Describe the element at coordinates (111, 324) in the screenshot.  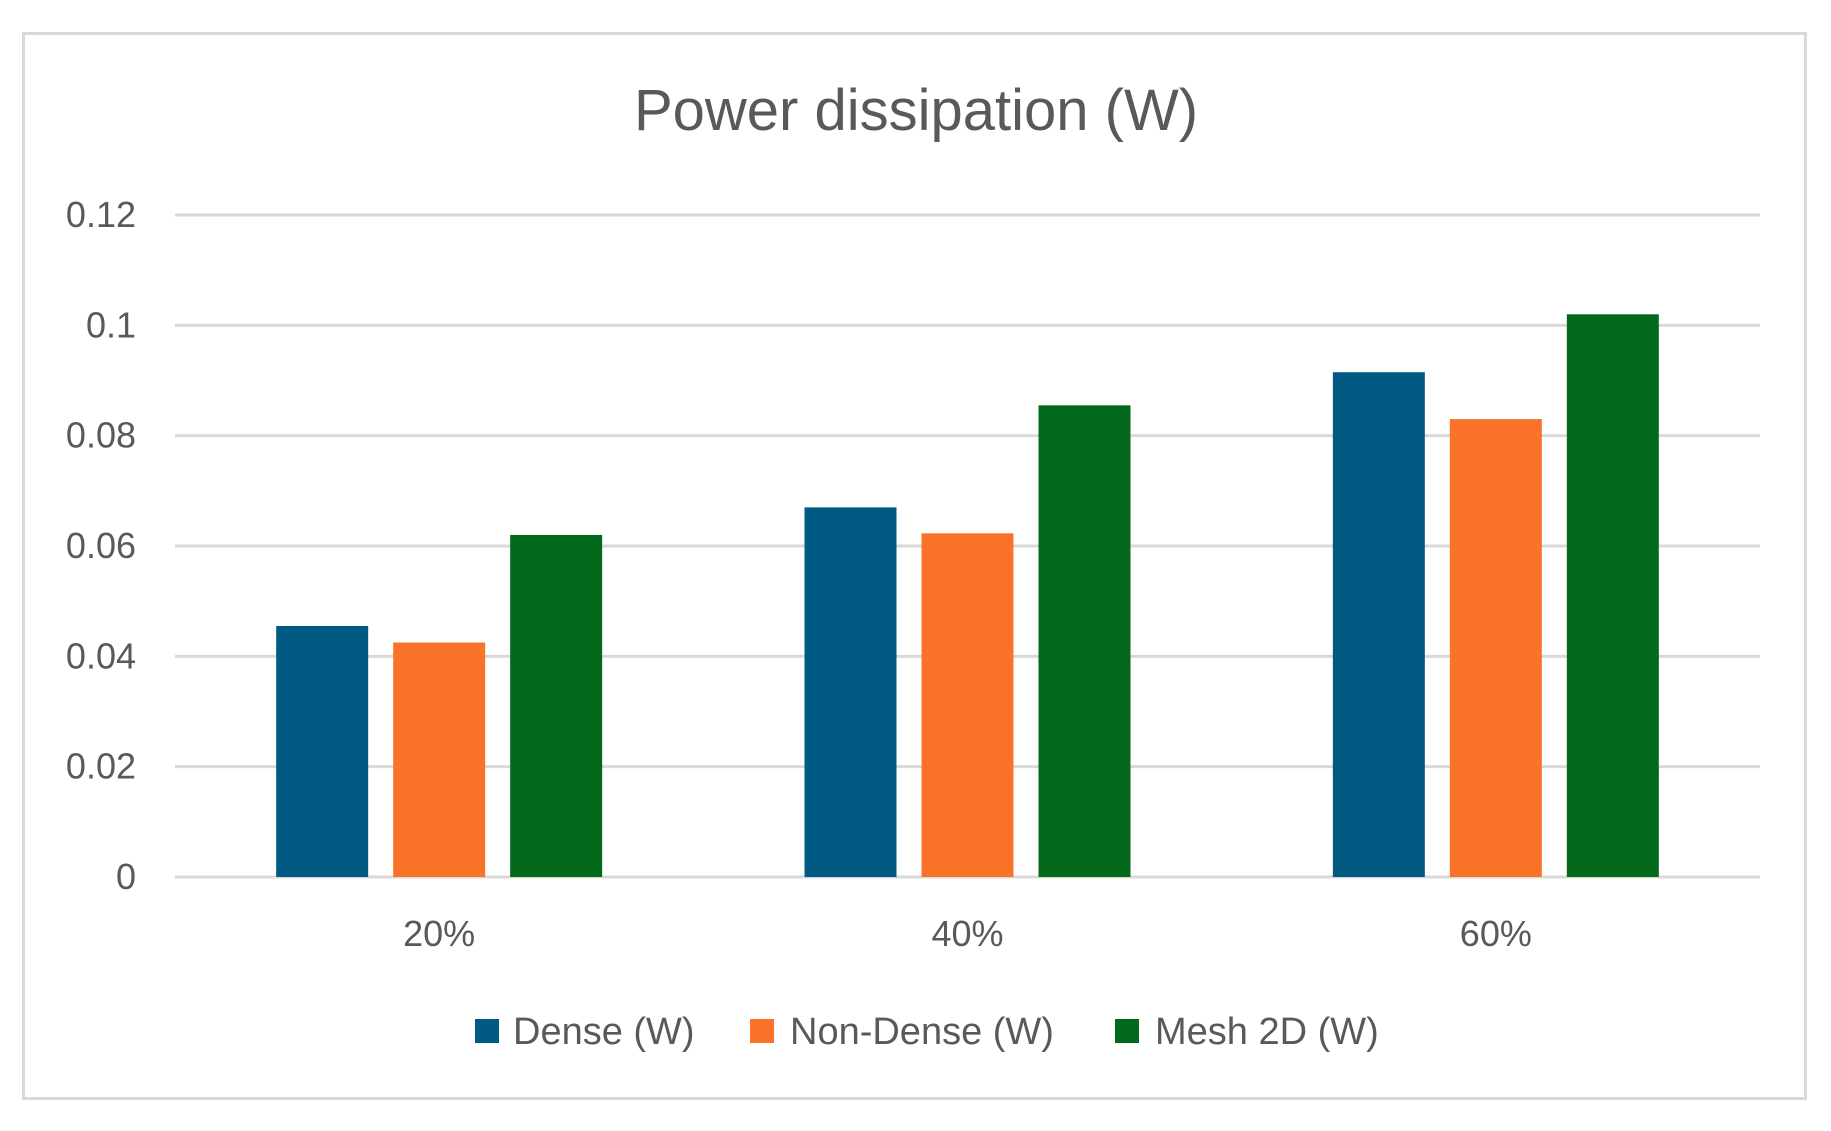
I see `y-tick-label: 0.1` at that location.